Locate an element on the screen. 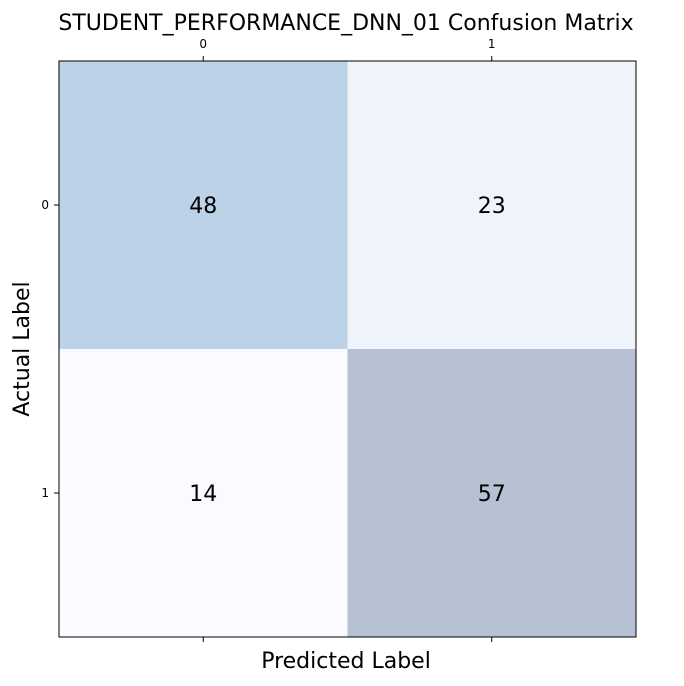 This screenshot has width=684, height=686. cell-value-label: 23 is located at coordinates (492, 206).